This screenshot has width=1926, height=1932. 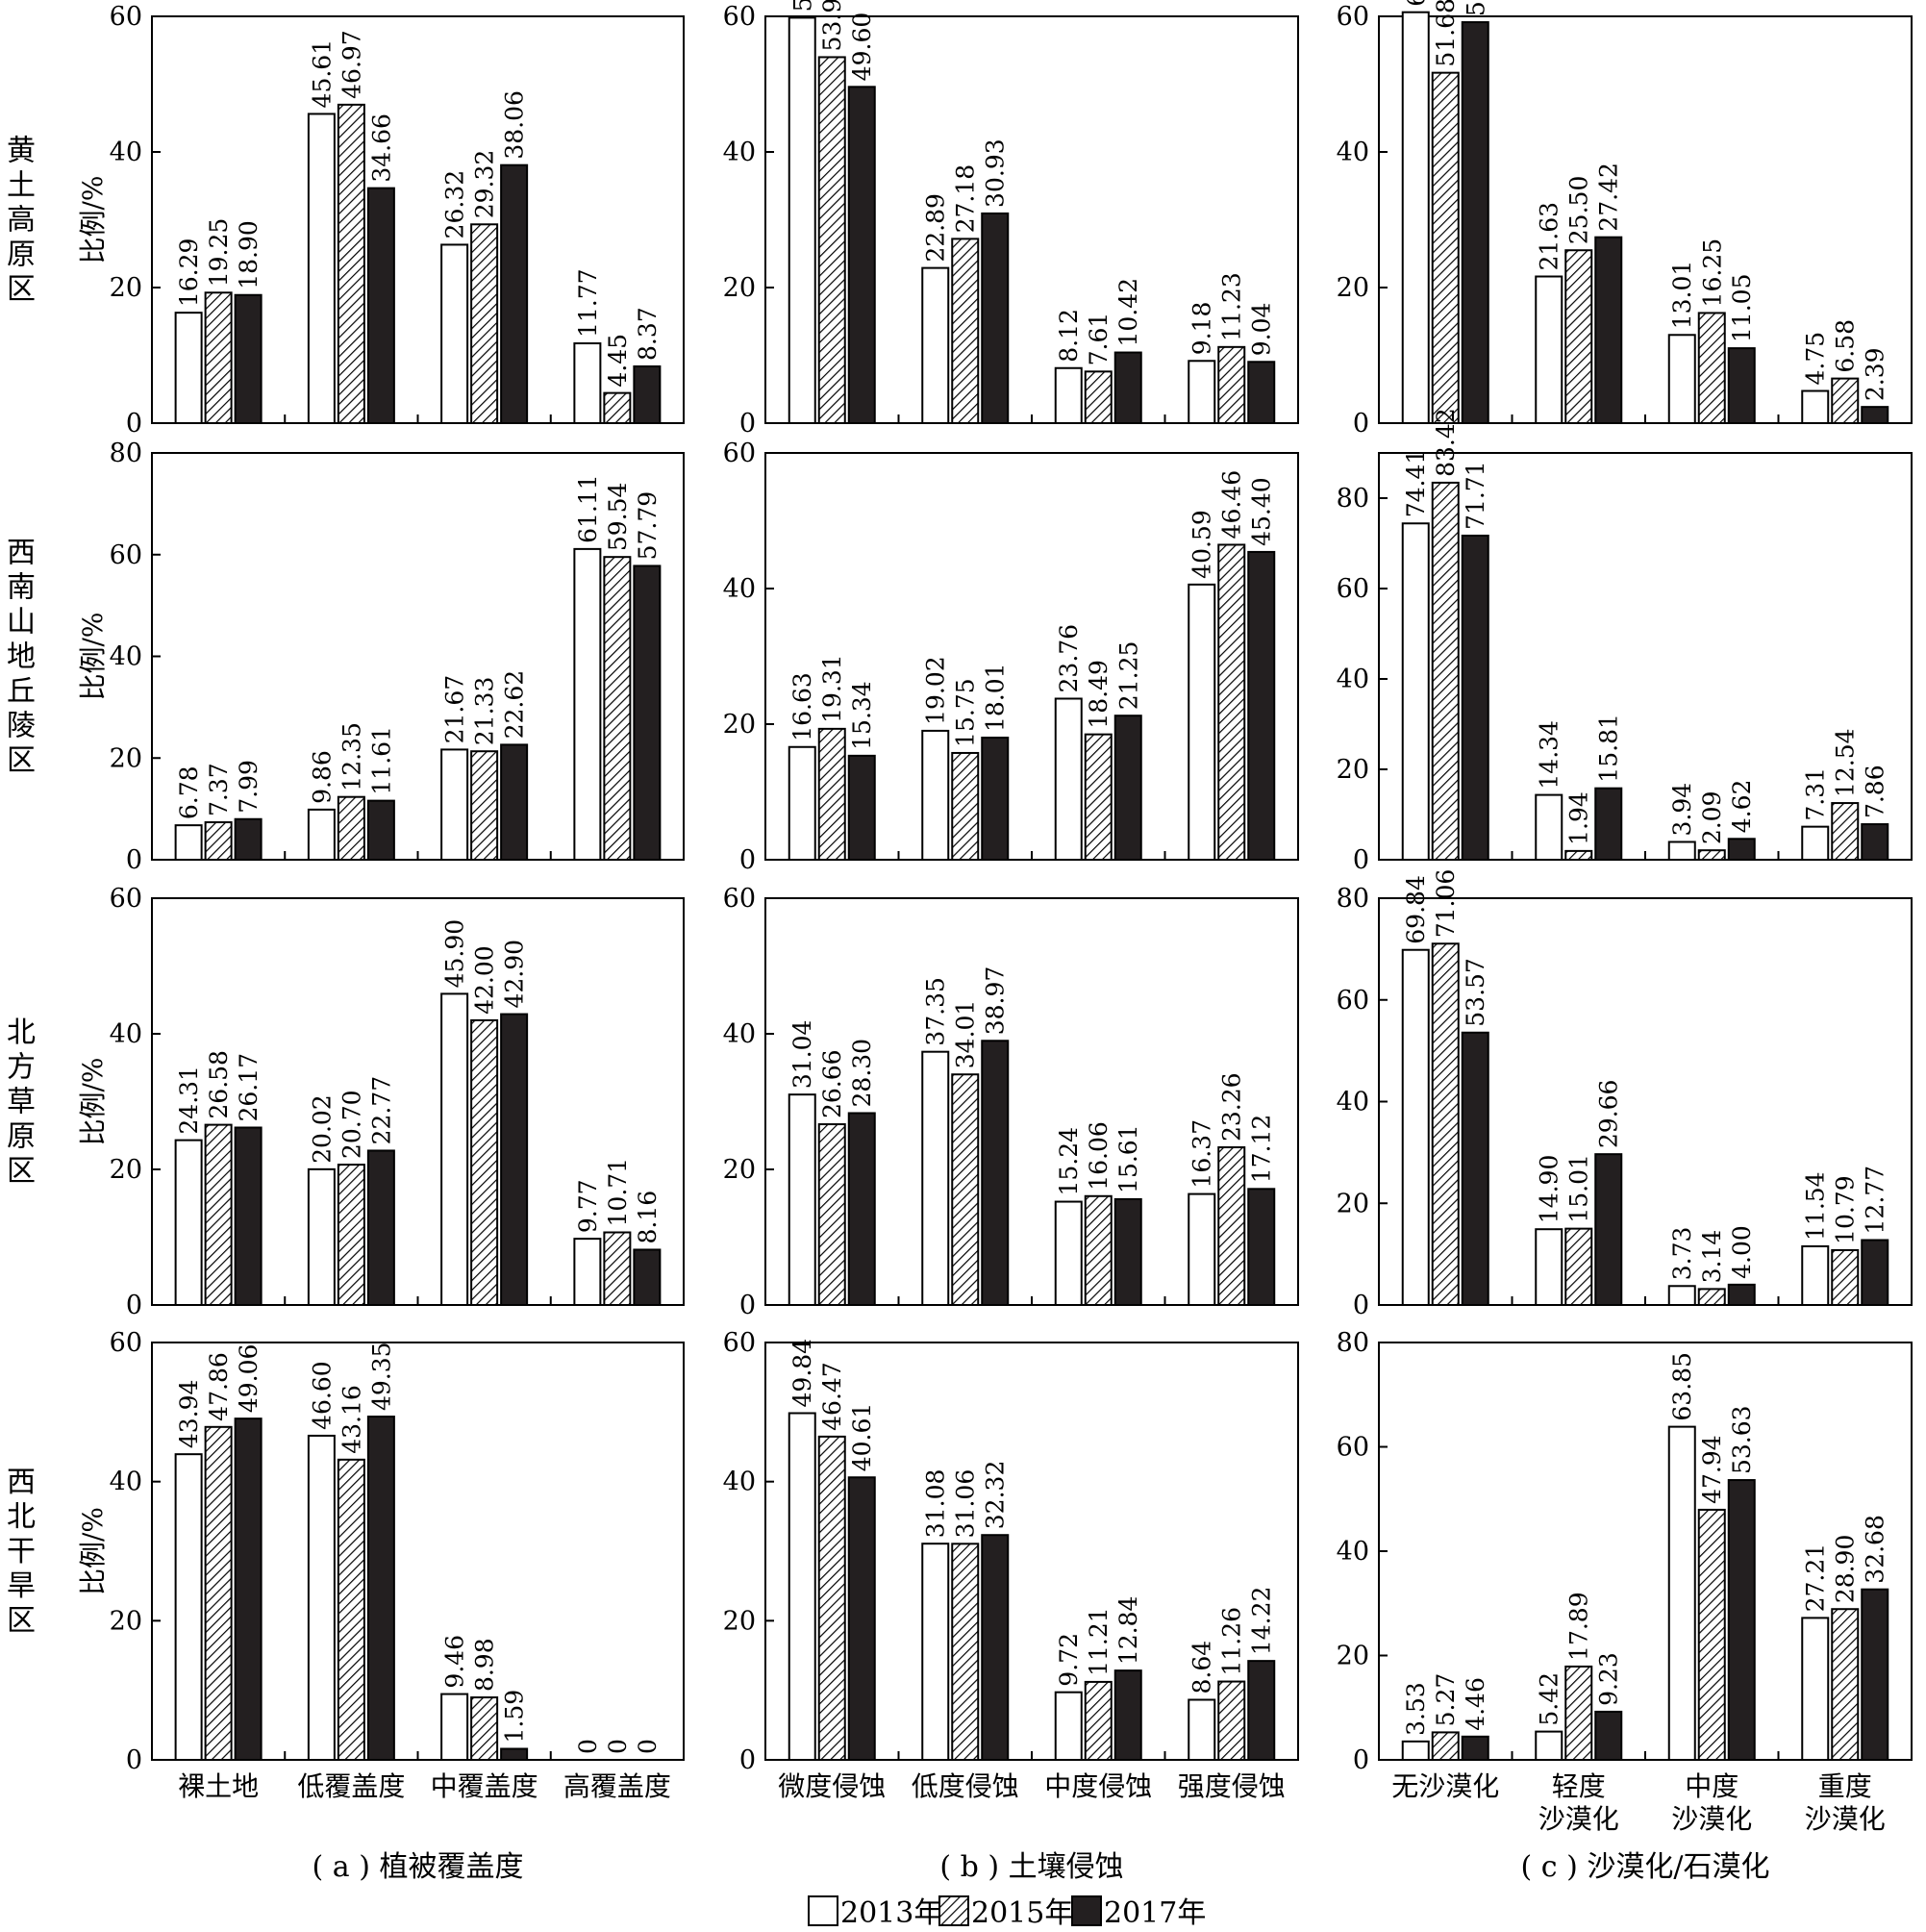 What do you see at coordinates (936, 1504) in the screenshot?
I see `value-label: 31.08` at bounding box center [936, 1504].